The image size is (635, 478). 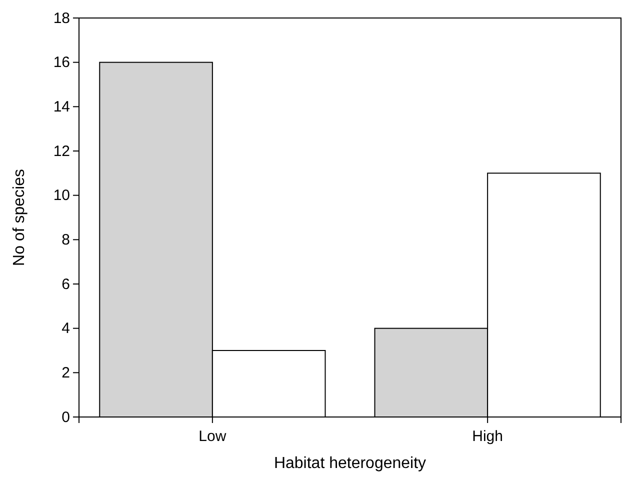 What do you see at coordinates (66, 417) in the screenshot?
I see `y-tick-label: 0` at bounding box center [66, 417].